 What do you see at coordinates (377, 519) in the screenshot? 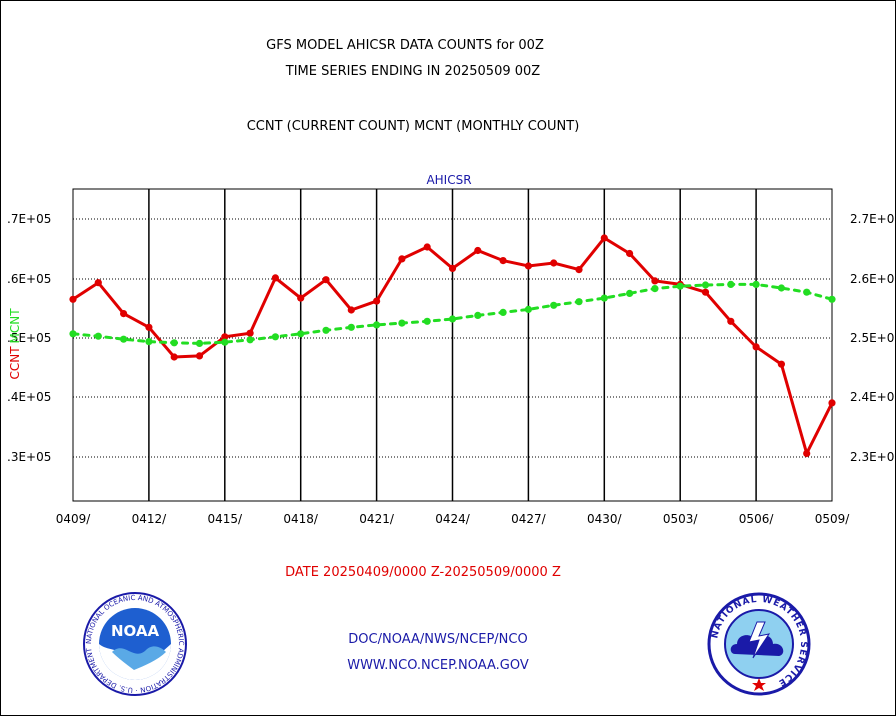
I see `x-tick-label: 0421/` at bounding box center [377, 519].